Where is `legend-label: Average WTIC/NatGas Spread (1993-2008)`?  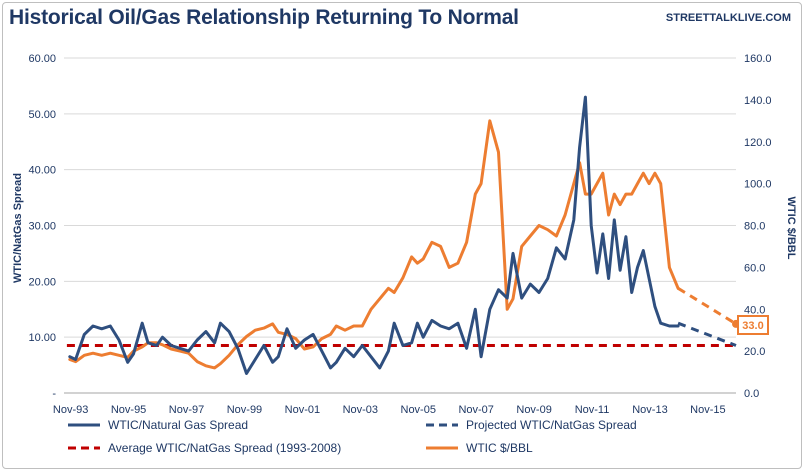
legend-label: Average WTIC/NatGas Spread (1993-2008) is located at coordinates (224, 448).